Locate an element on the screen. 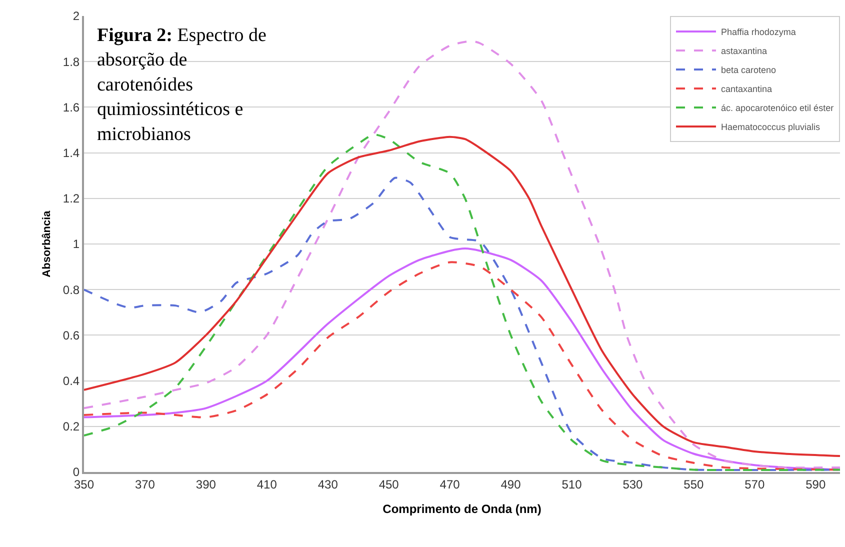  x-tick-label: 590 is located at coordinates (816, 484).